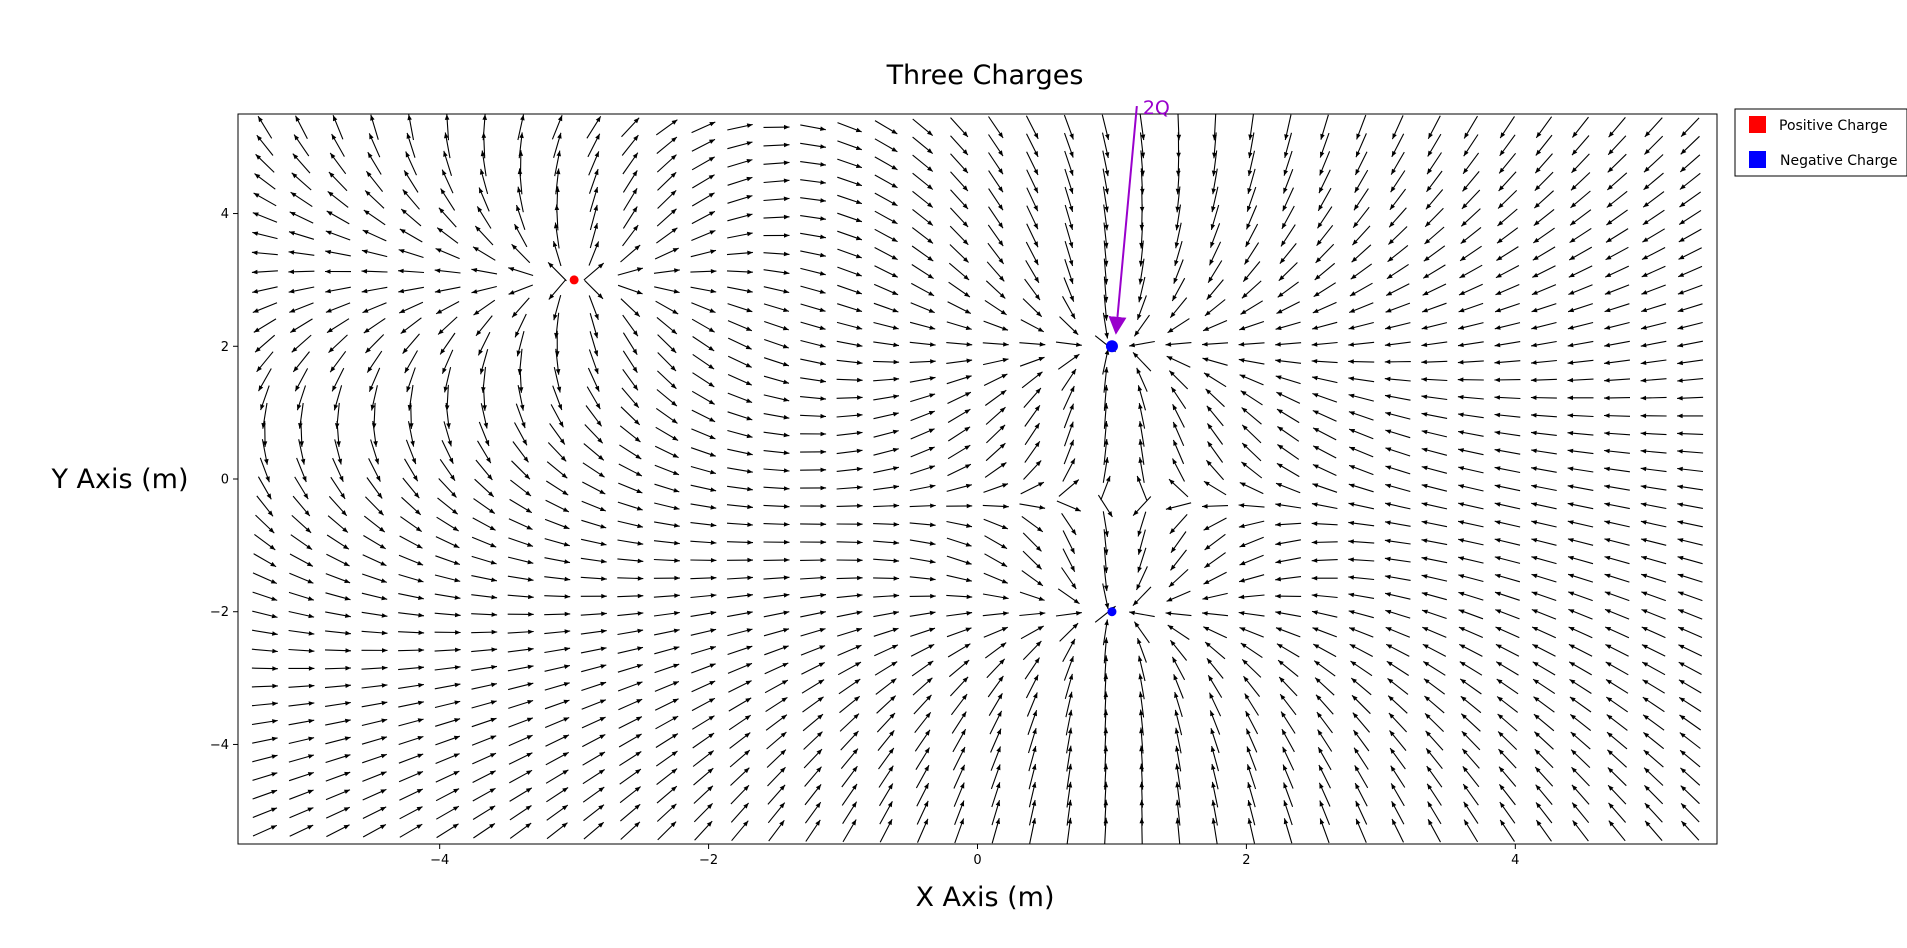 Image resolution: width=1907 pixels, height=948 pixels. I want to click on negative-charge-2q-marker, so click(1111, 346).